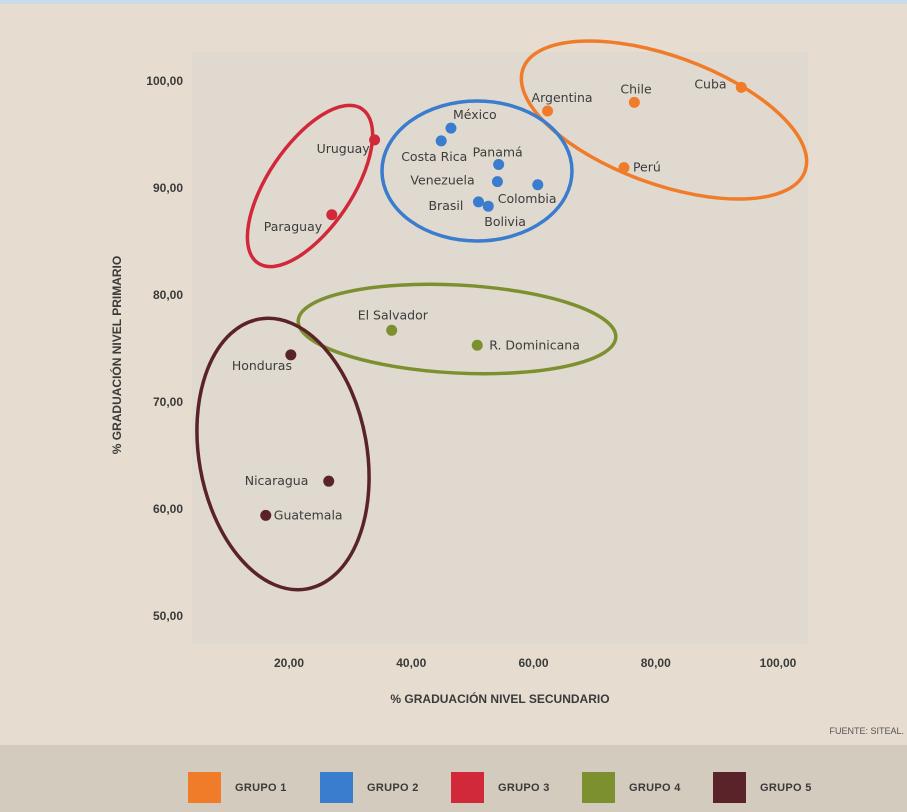  What do you see at coordinates (499, 164) in the screenshot?
I see `data-point-panama` at bounding box center [499, 164].